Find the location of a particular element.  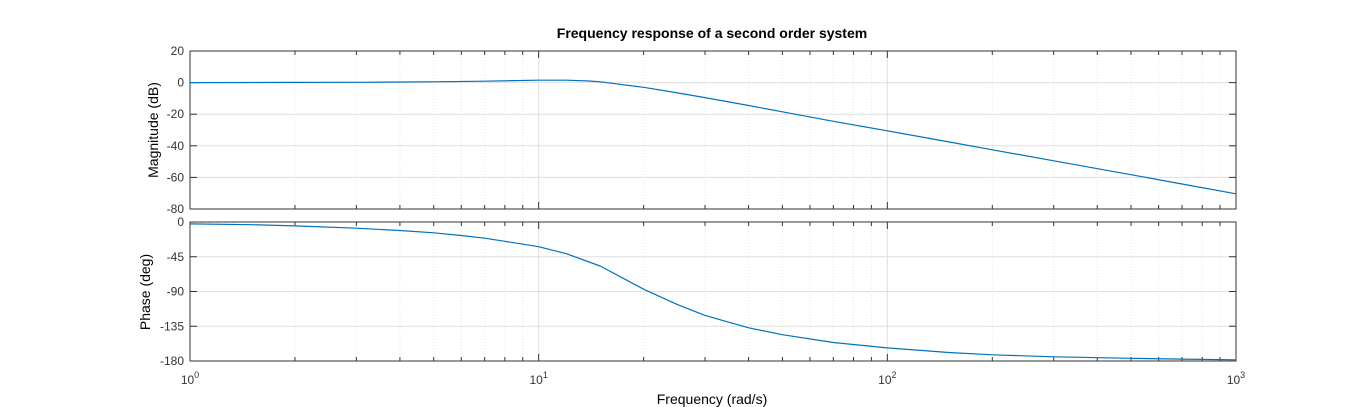

magnitude-y-tick-label: 20 is located at coordinates (178, 51).